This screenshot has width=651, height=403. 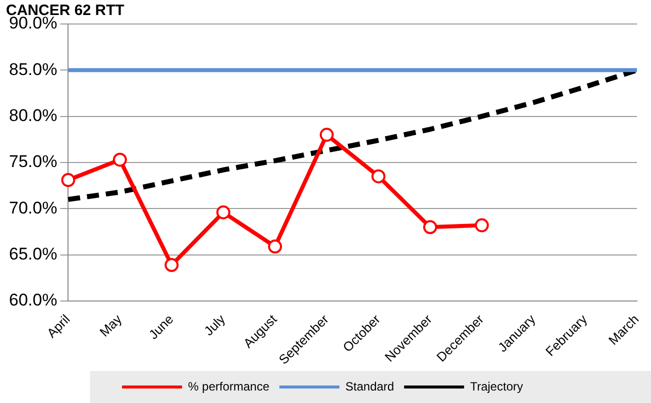 I want to click on y-tick-label: 65.0%, so click(x=33, y=254).